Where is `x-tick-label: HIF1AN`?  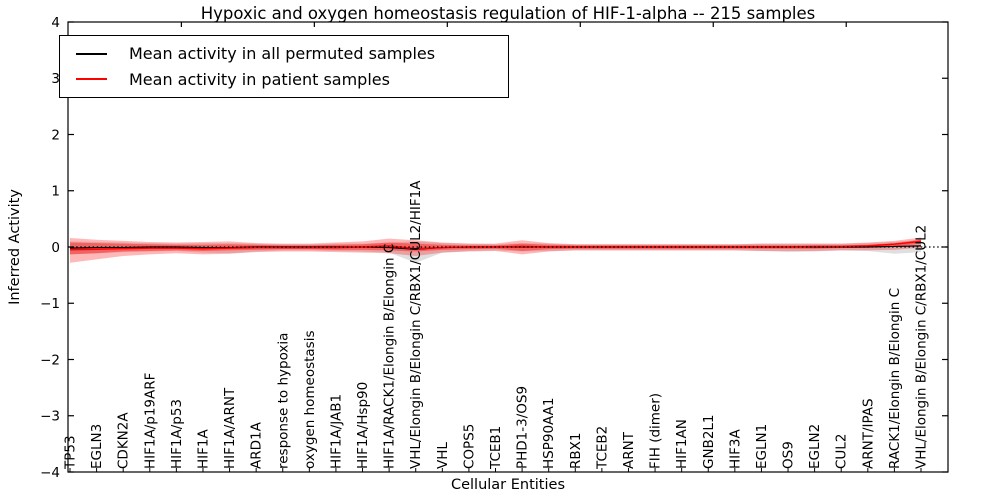
x-tick-label: HIF1AN is located at coordinates (682, 444).